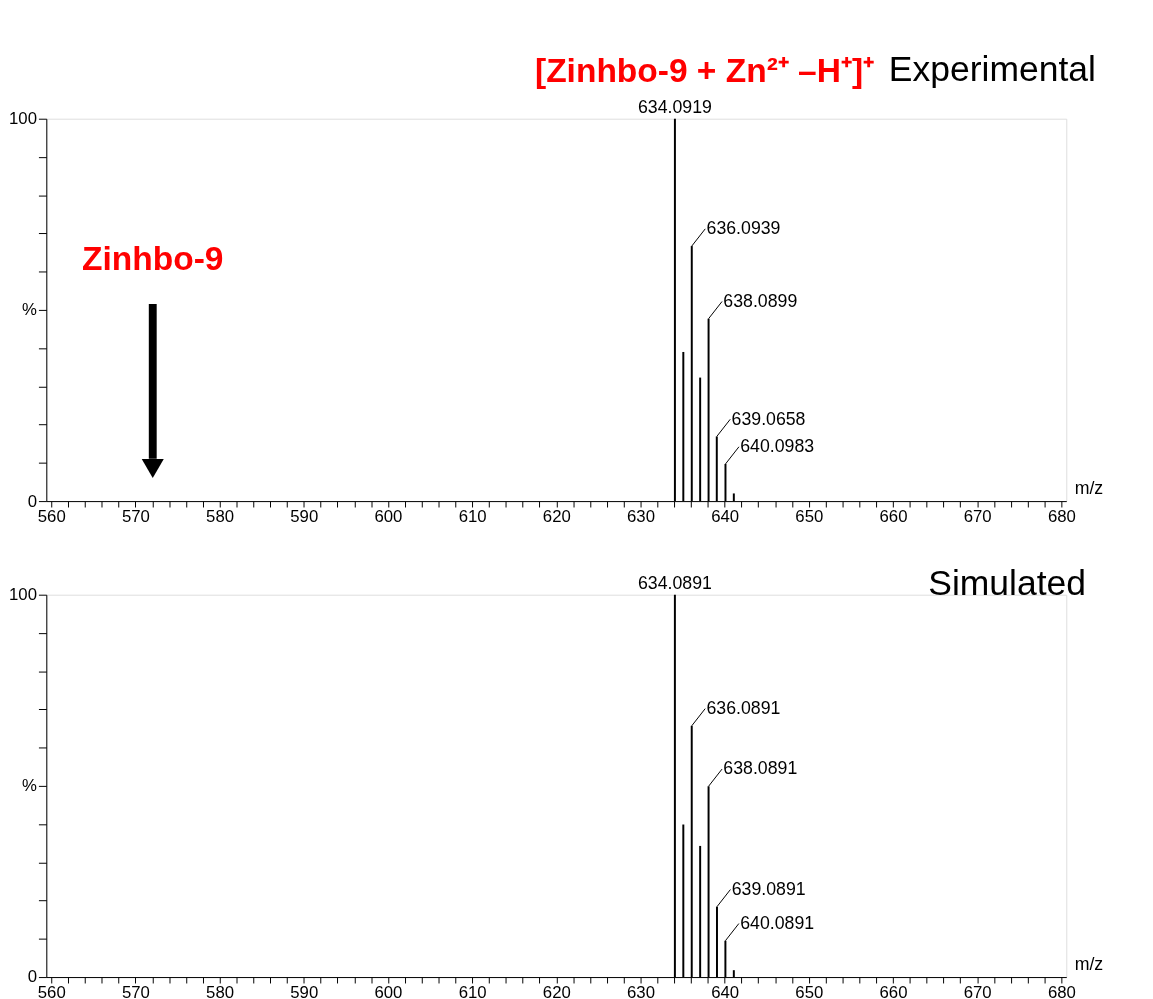 This screenshot has width=1153, height=999. What do you see at coordinates (777, 446) in the screenshot?
I see `annotation: 640.0983` at bounding box center [777, 446].